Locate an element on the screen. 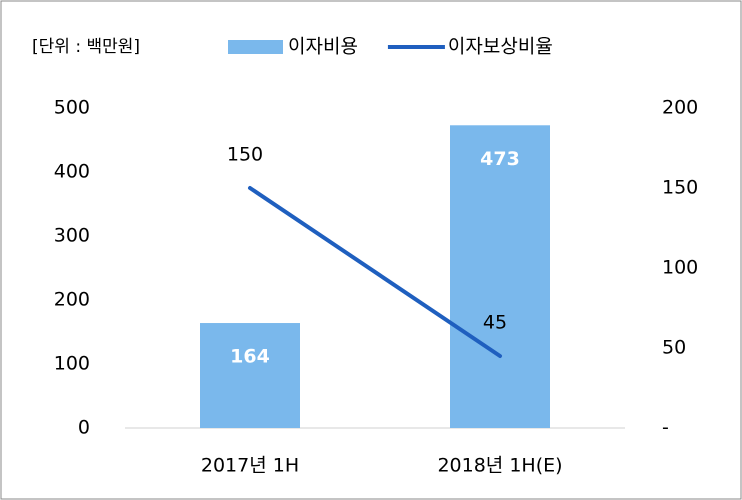  x-tick-label: 2017년 1H is located at coordinates (250, 466).